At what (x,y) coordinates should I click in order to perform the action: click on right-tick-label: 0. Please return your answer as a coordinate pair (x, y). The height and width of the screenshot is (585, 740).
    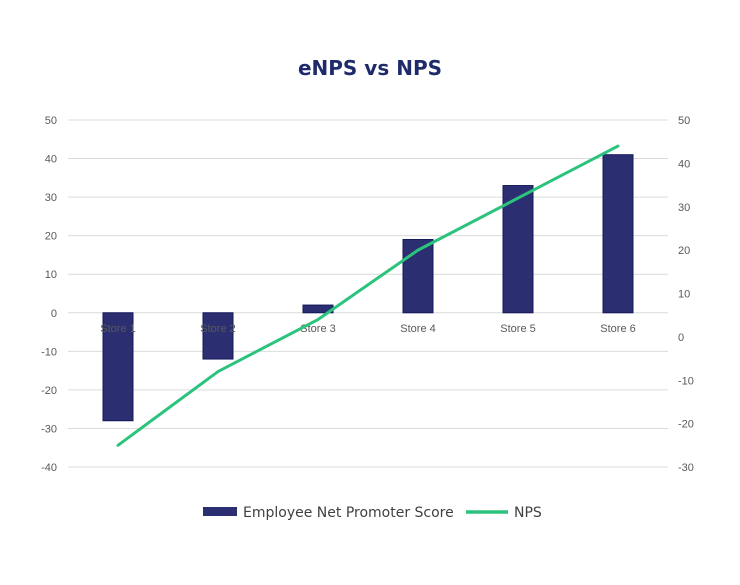
    Looking at the image, I should click on (681, 338).